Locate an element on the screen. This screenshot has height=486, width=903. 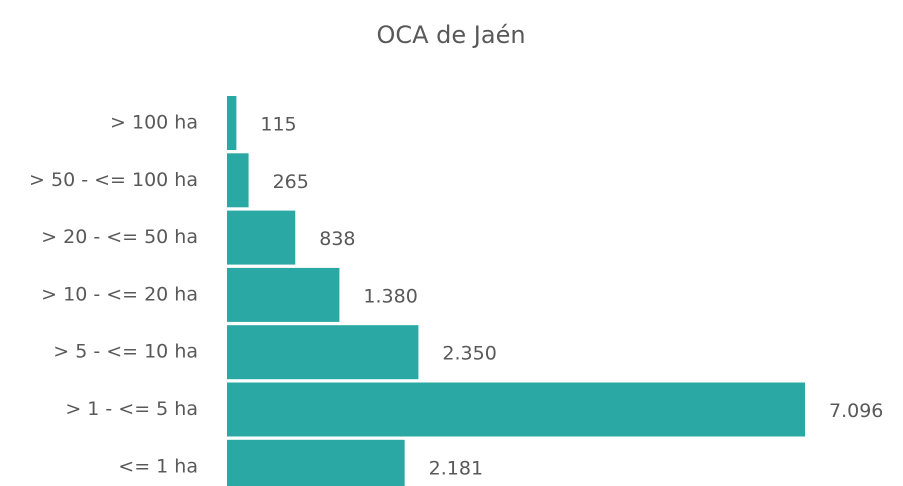
y-tick-label: <= 1 ha is located at coordinates (158, 466).